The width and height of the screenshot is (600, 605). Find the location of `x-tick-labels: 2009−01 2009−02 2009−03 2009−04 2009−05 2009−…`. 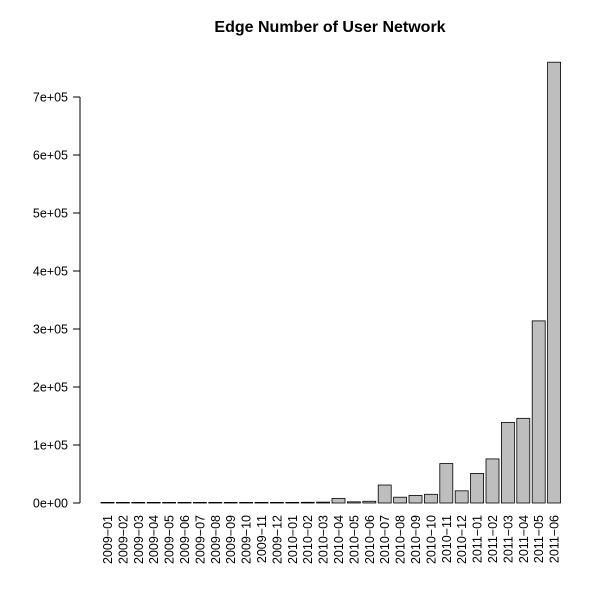

x-tick-labels: 2009−01 2009−02 2009−03 2009−04 2009−05 2009−… is located at coordinates (331, 539).